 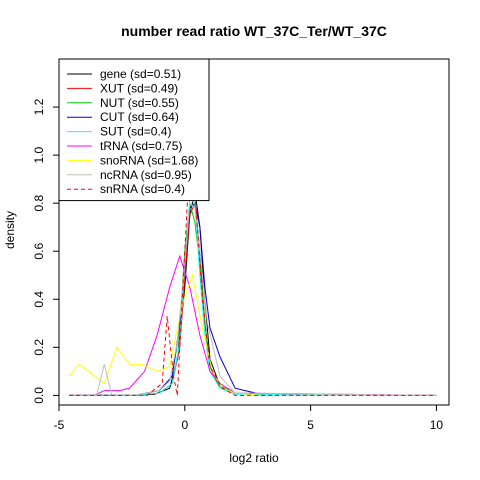 What do you see at coordinates (39, 203) in the screenshot?
I see `y-tick-label: 0.8` at bounding box center [39, 203].